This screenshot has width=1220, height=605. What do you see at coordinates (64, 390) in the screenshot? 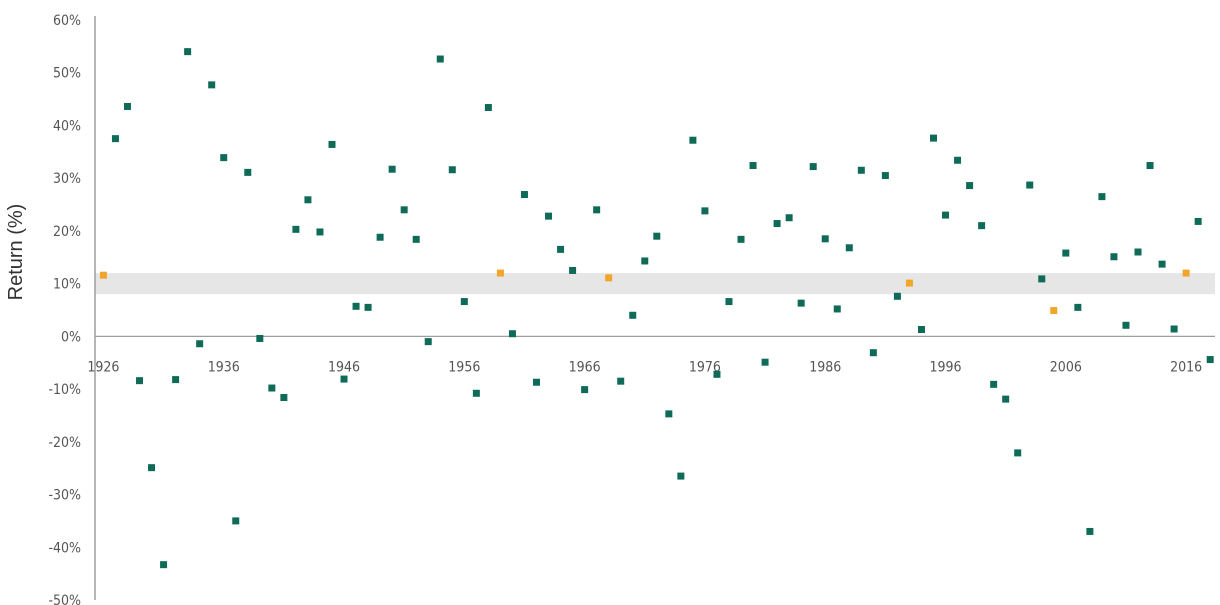
I see `y-tick-label: -10%` at bounding box center [64, 390].